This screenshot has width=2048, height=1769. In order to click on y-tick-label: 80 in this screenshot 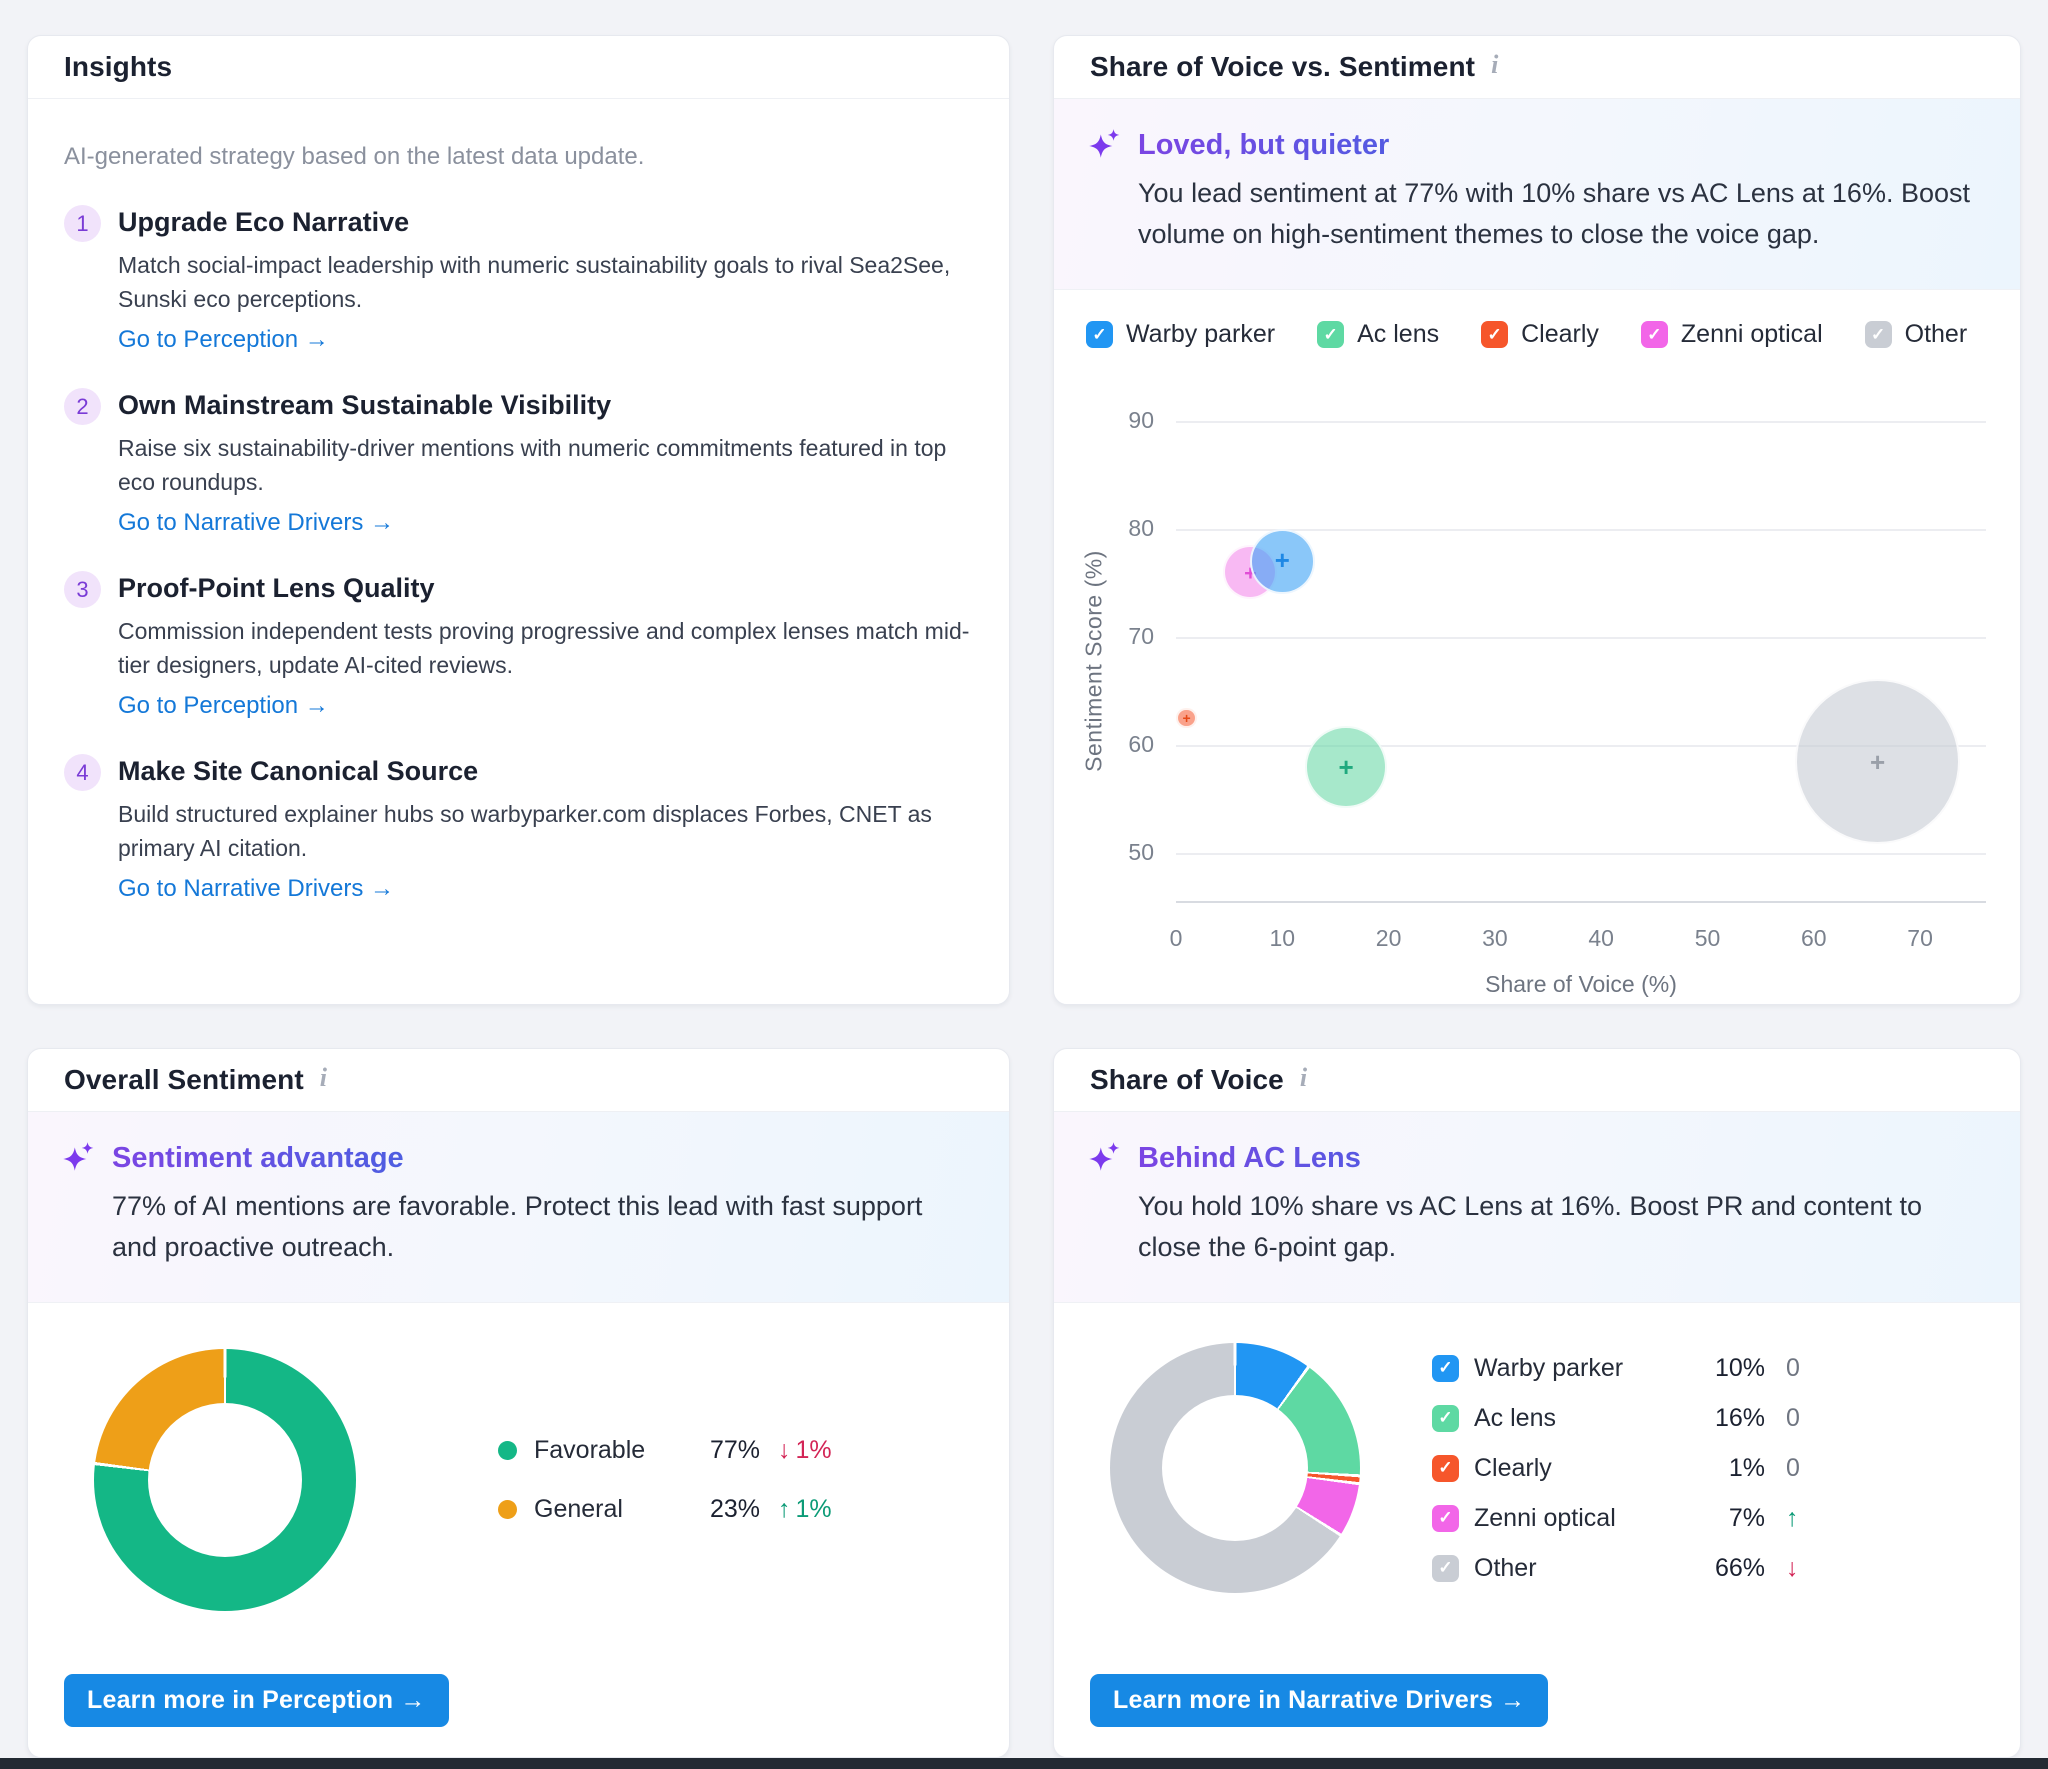, I will do `click(1141, 528)`.